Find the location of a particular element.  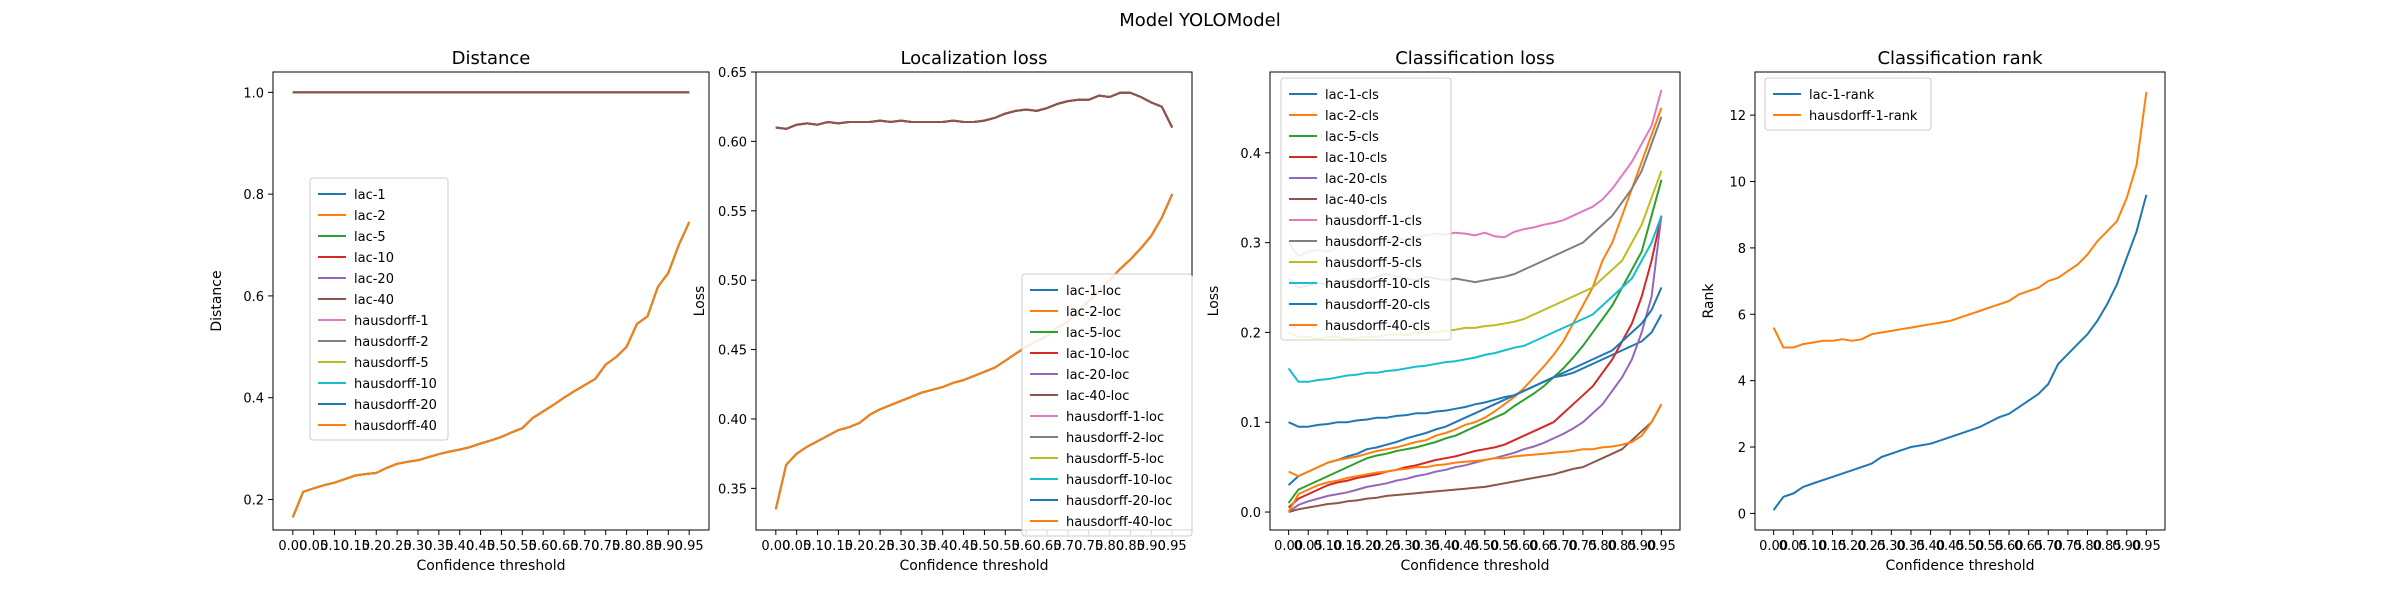

y-tick-label: 0.3 is located at coordinates (1250, 244).